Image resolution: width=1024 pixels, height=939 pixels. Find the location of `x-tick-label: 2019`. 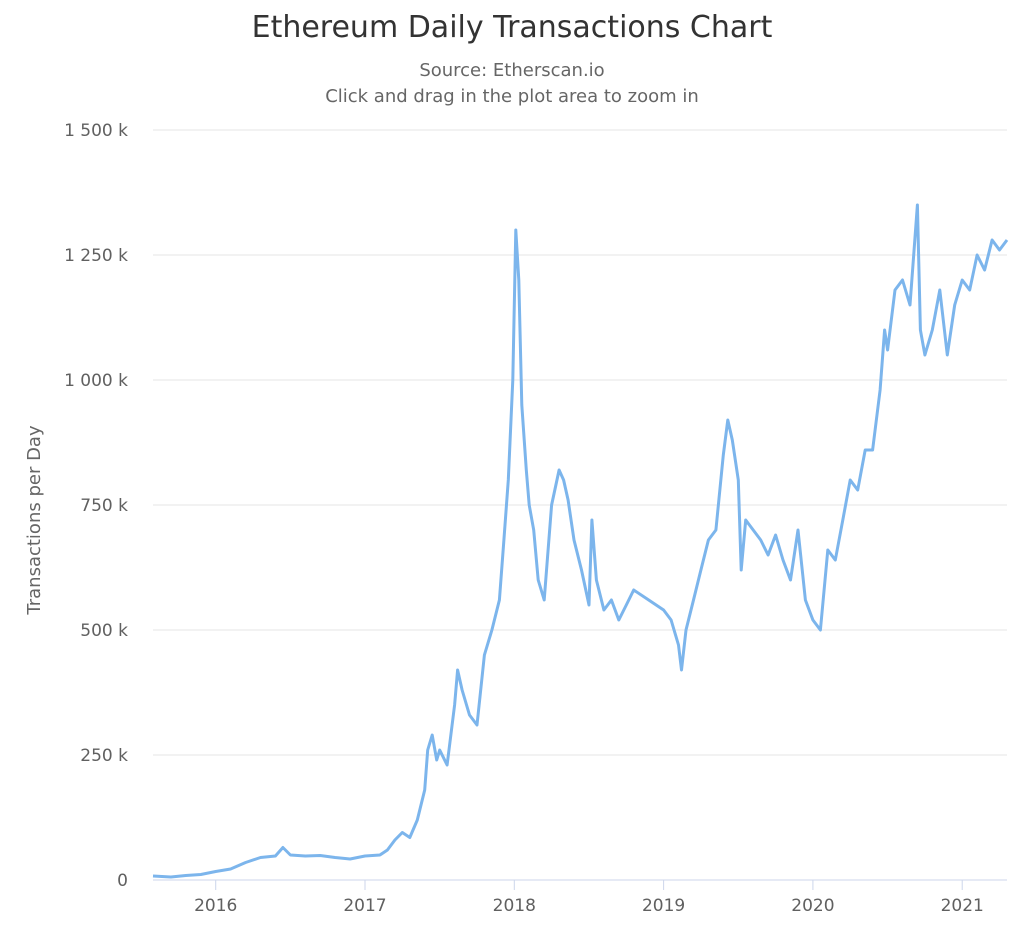

x-tick-label: 2019 is located at coordinates (663, 906).